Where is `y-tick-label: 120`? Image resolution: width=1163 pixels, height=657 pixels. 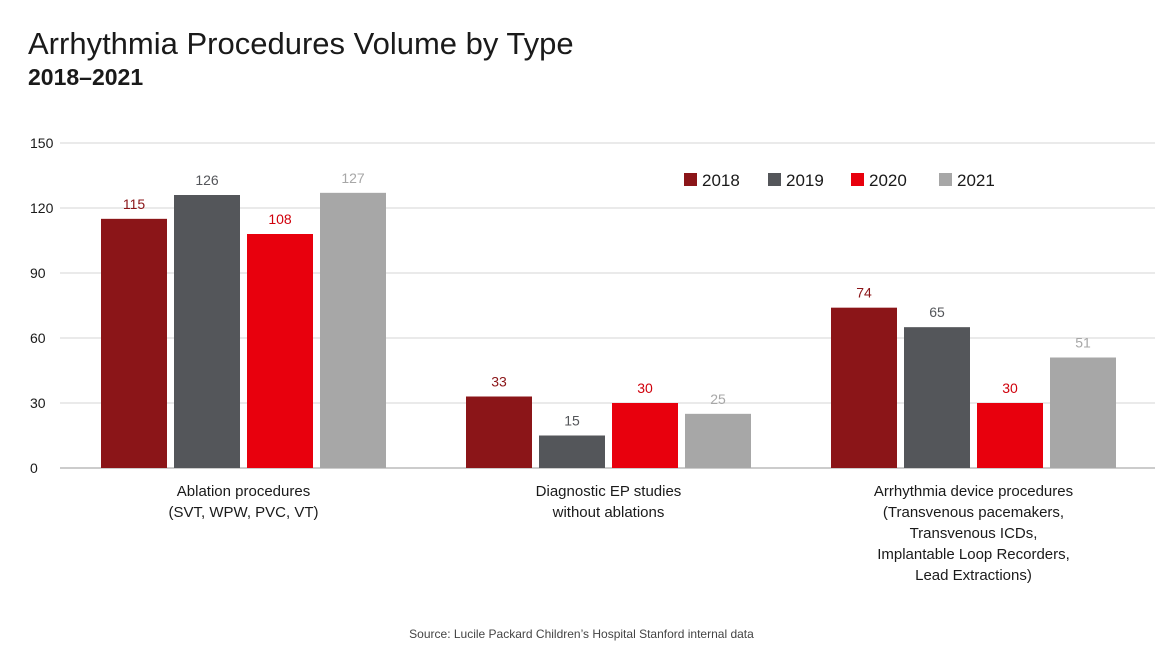
y-tick-label: 120 is located at coordinates (42, 208).